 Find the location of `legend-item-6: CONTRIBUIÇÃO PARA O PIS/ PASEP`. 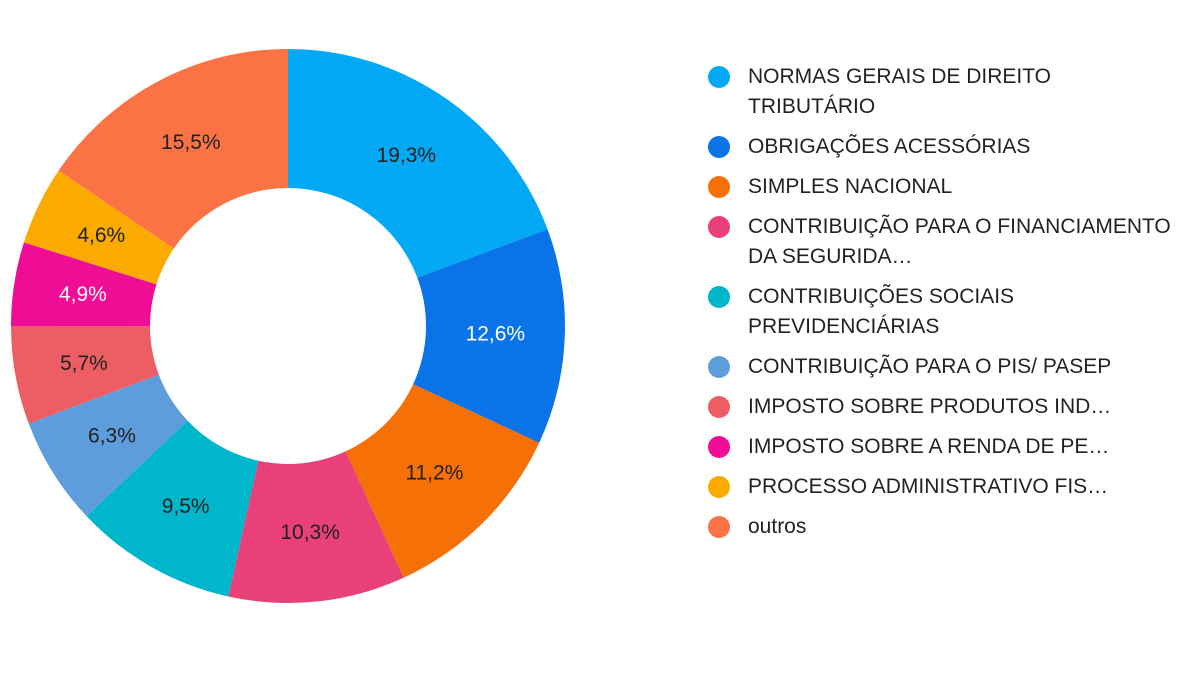

legend-item-6: CONTRIBUIÇÃO PARA O PIS/ PASEP is located at coordinates (943, 367).